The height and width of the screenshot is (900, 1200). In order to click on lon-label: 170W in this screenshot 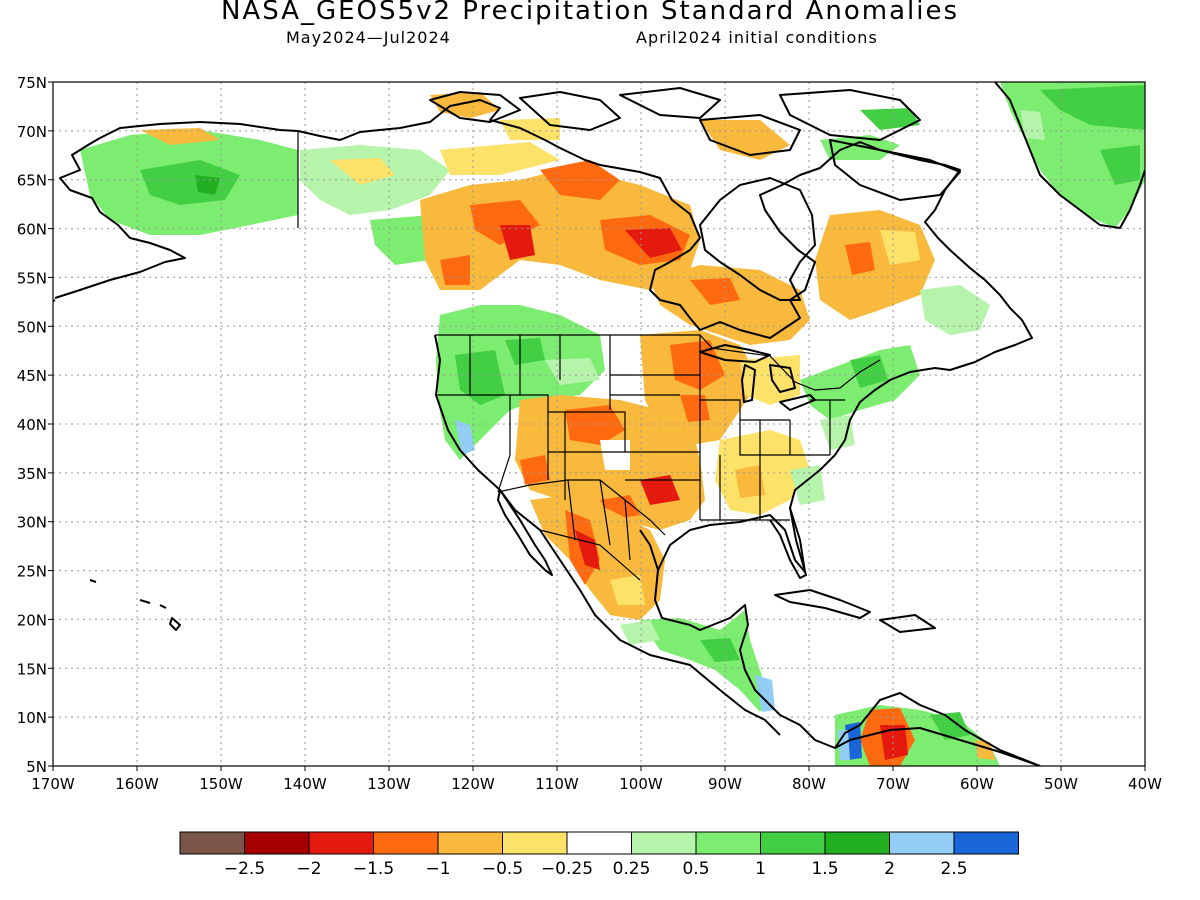, I will do `click(53, 784)`.